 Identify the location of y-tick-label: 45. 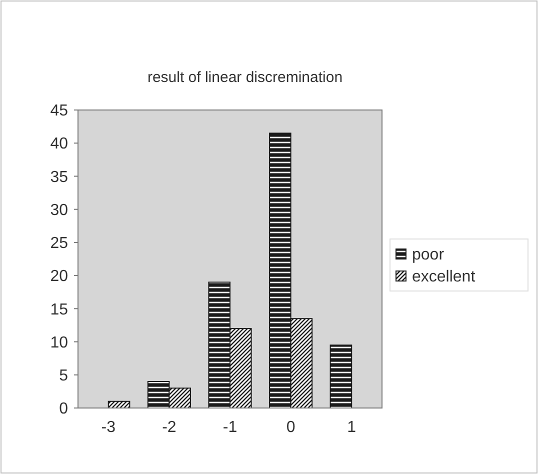
(59, 111).